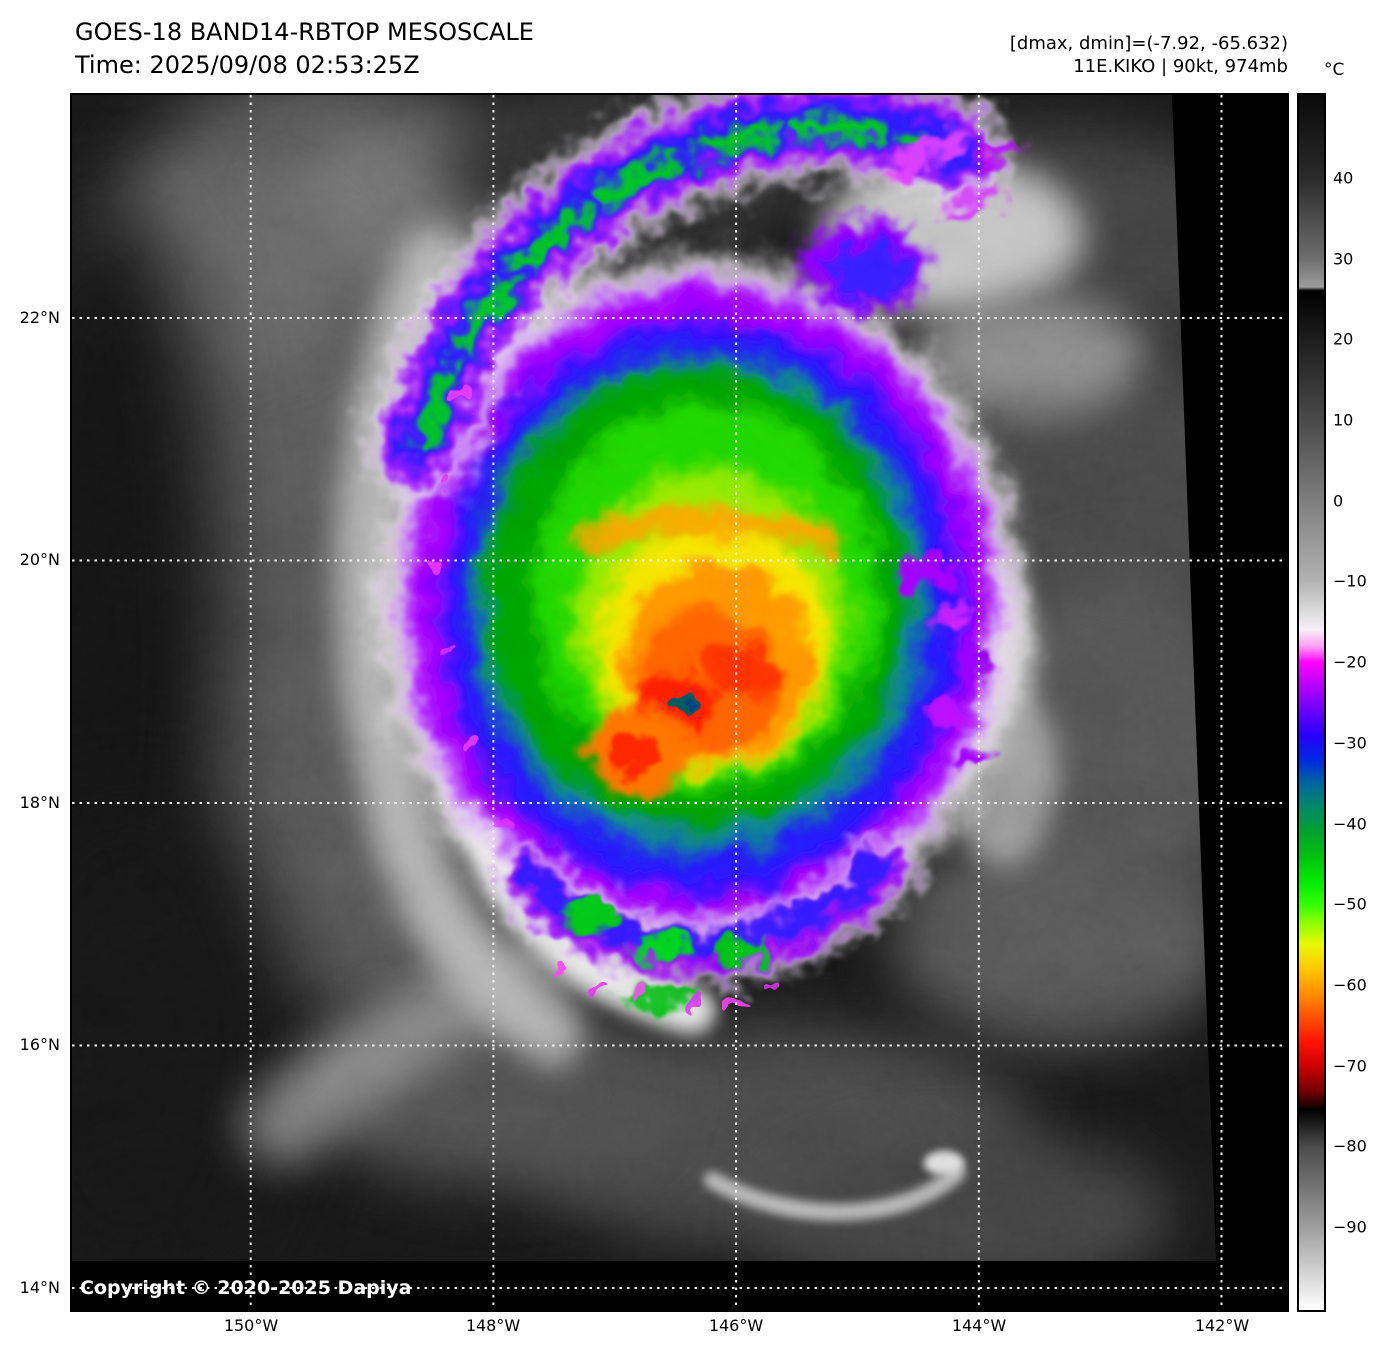 This screenshot has height=1359, width=1390. I want to click on cb-tick-m30: −30, so click(1350, 743).